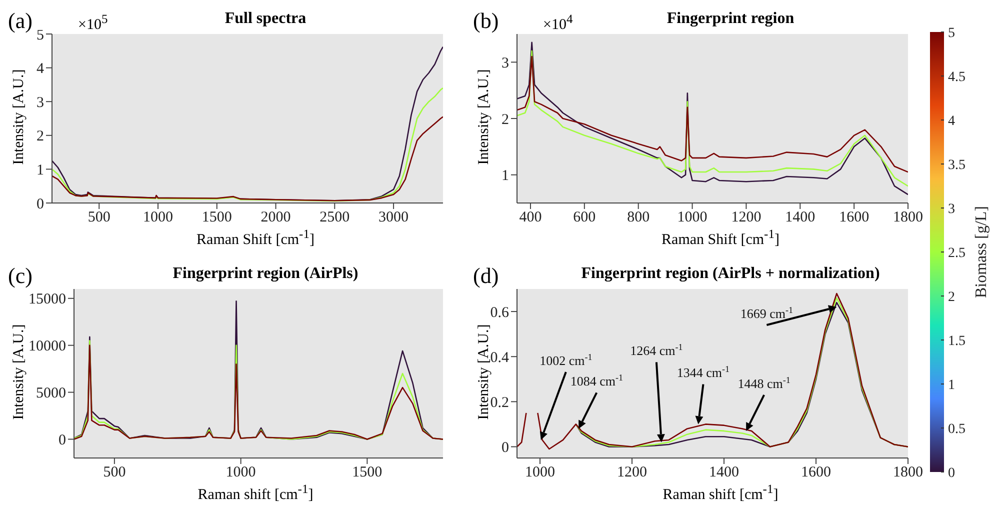 The image size is (994, 520). What do you see at coordinates (584, 218) in the screenshot?
I see `x-tick-label: 600` at bounding box center [584, 218].